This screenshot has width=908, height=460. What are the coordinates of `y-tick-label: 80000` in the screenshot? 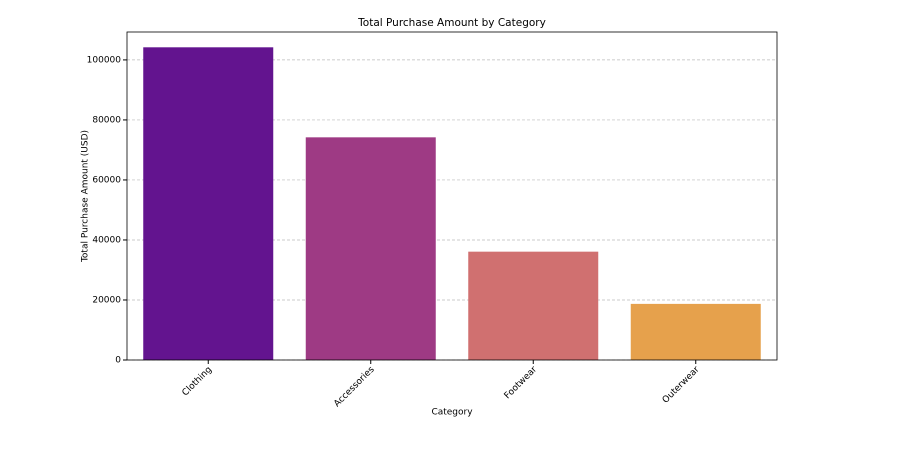 It's located at (106, 120).